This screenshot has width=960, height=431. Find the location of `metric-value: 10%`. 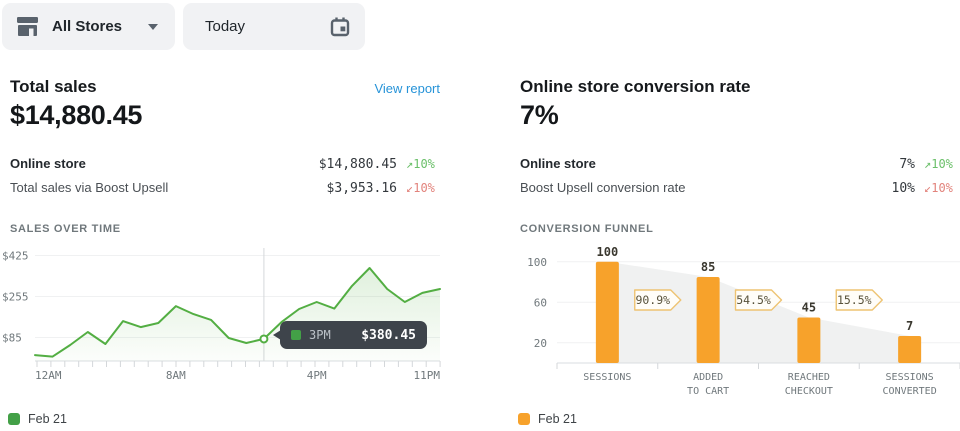

metric-value: 10% is located at coordinates (903, 188).